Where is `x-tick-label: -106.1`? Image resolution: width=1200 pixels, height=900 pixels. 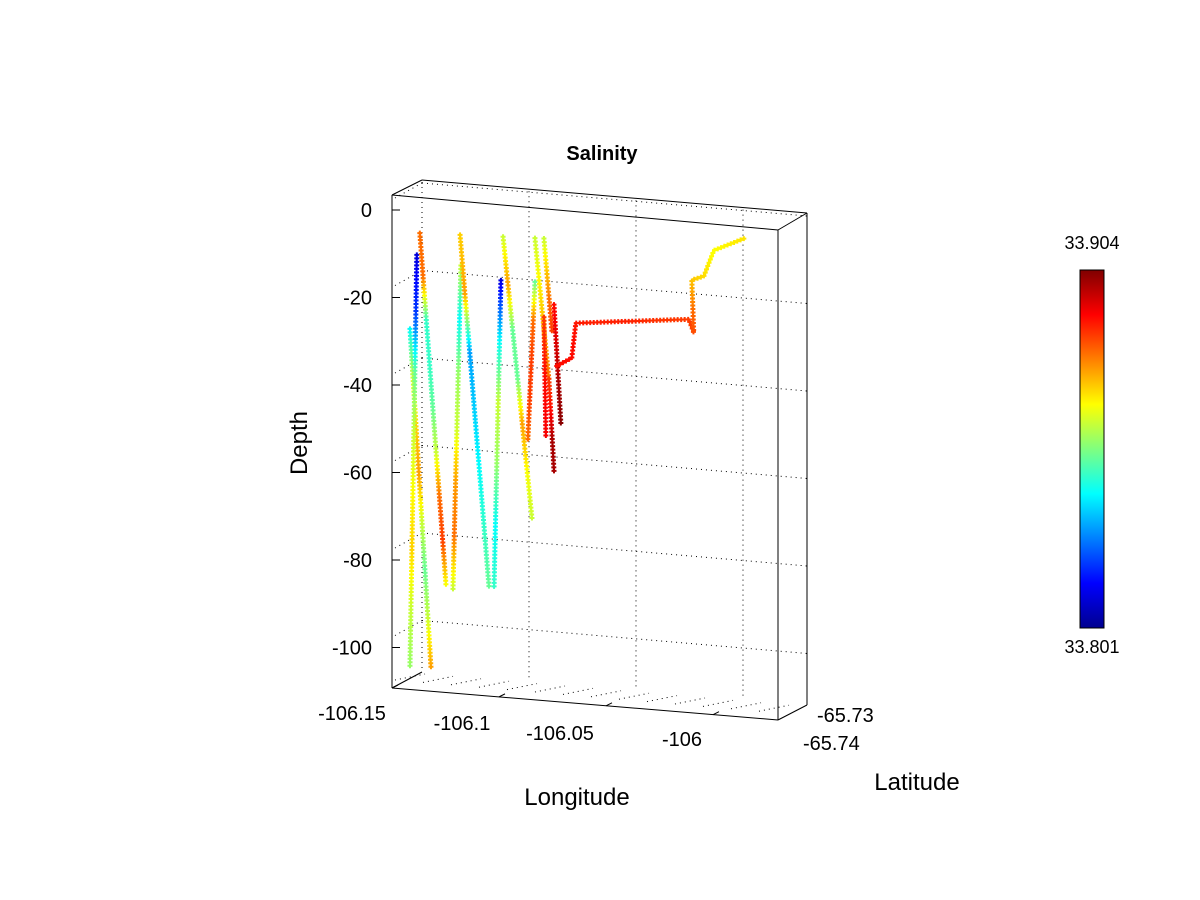 x-tick-label: -106.1 is located at coordinates (462, 724).